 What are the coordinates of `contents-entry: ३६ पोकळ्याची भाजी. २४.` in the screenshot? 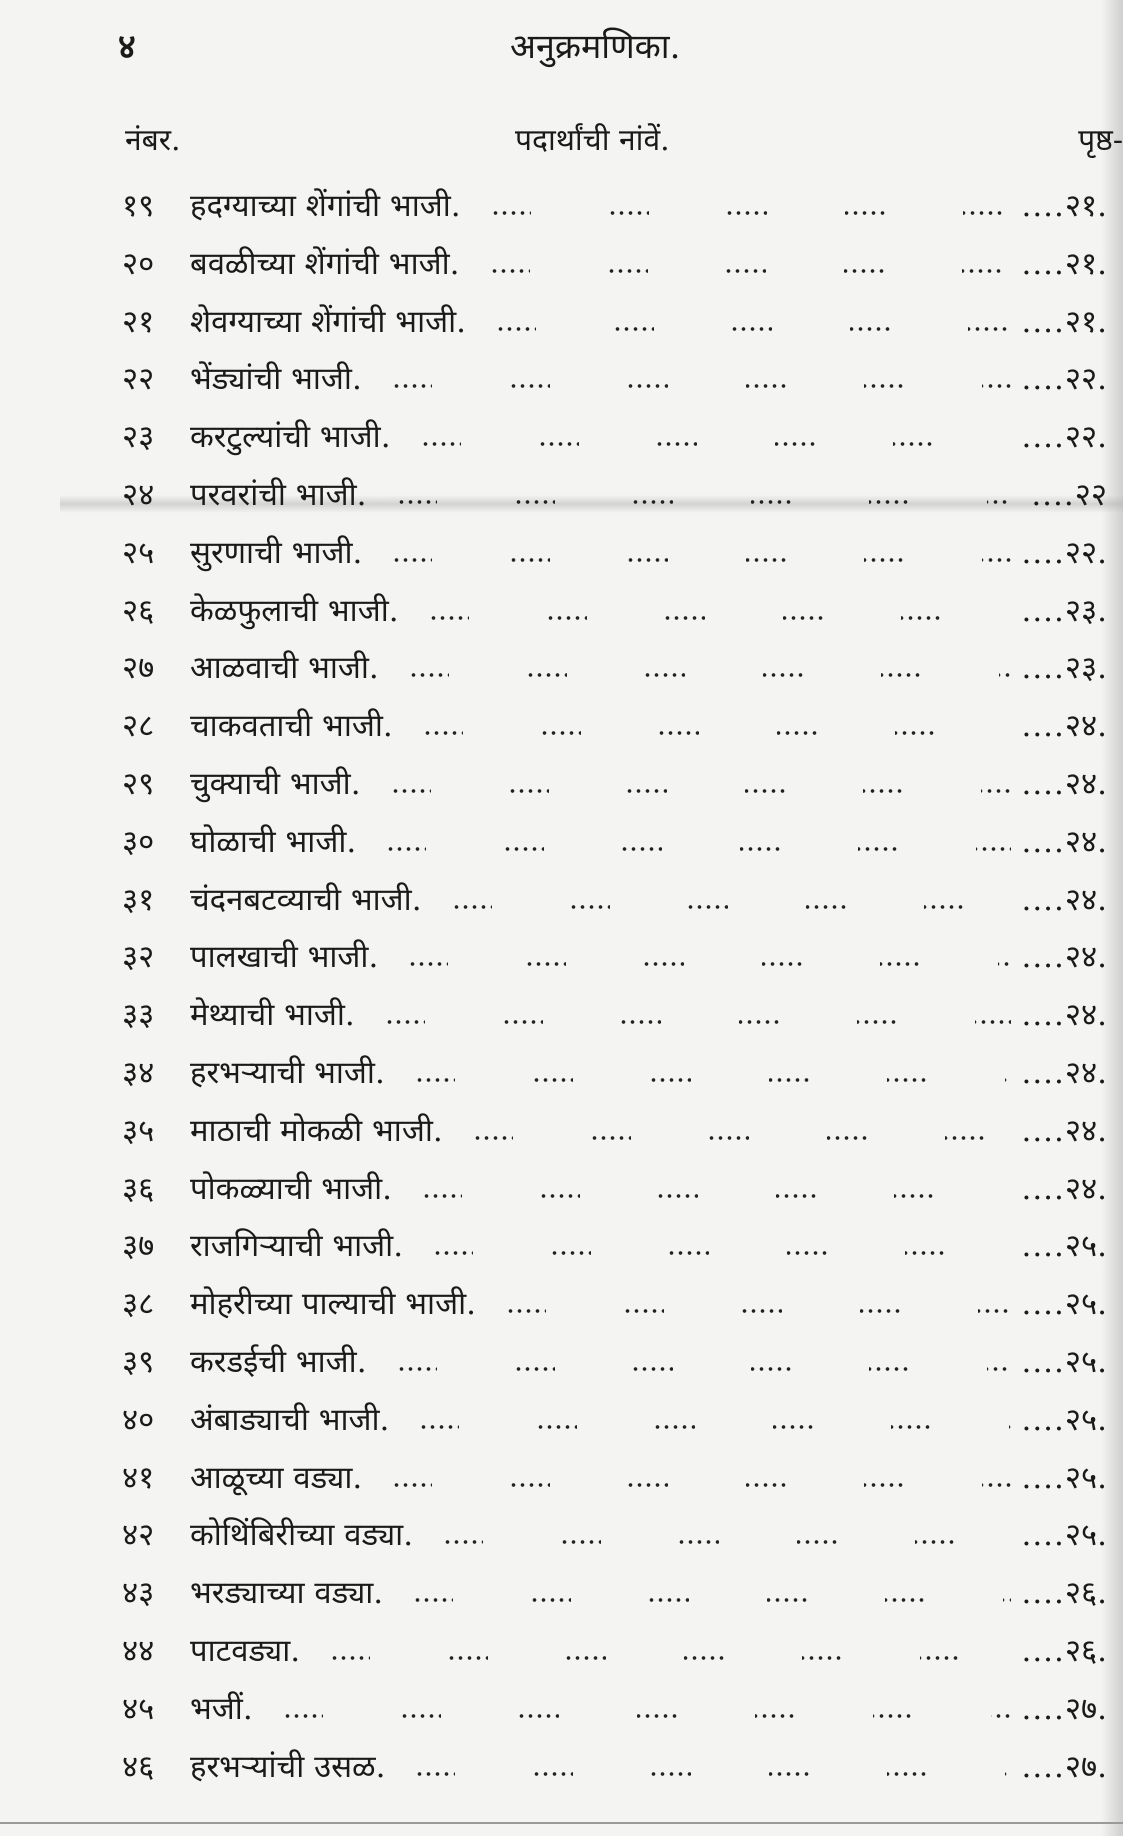 It's located at (614, 1196).